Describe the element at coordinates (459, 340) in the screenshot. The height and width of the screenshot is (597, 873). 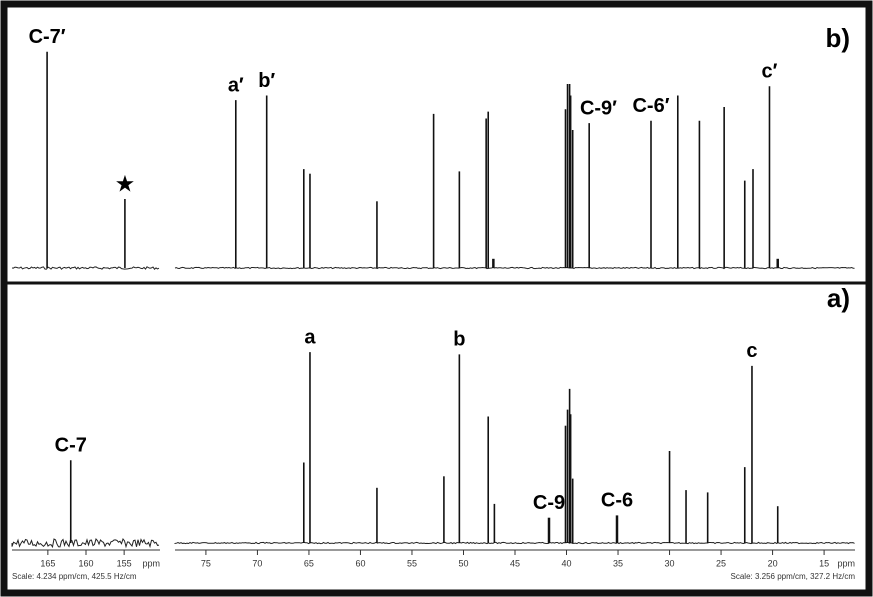
I see `annotation: b` at that location.